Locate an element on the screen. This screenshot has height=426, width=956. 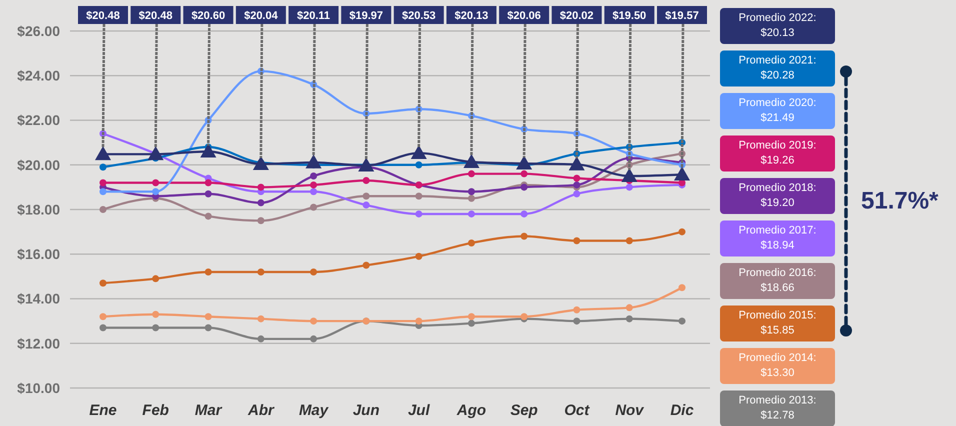
y-tick-label: $20.00 is located at coordinates (38, 164).